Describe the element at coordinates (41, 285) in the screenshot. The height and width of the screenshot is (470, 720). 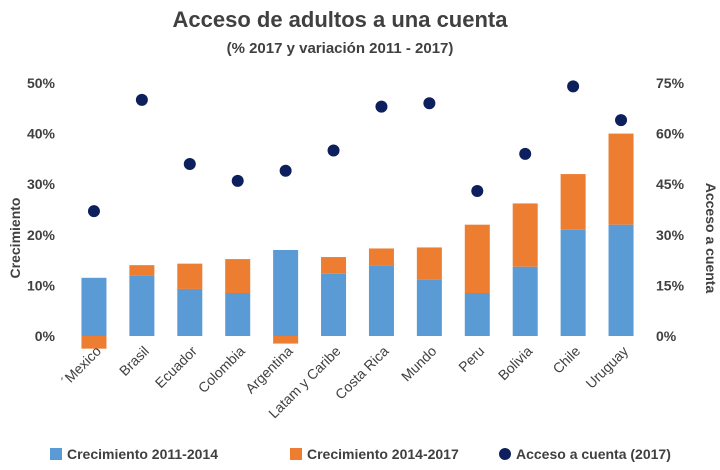
I see `y-tick-left: 10%` at that location.